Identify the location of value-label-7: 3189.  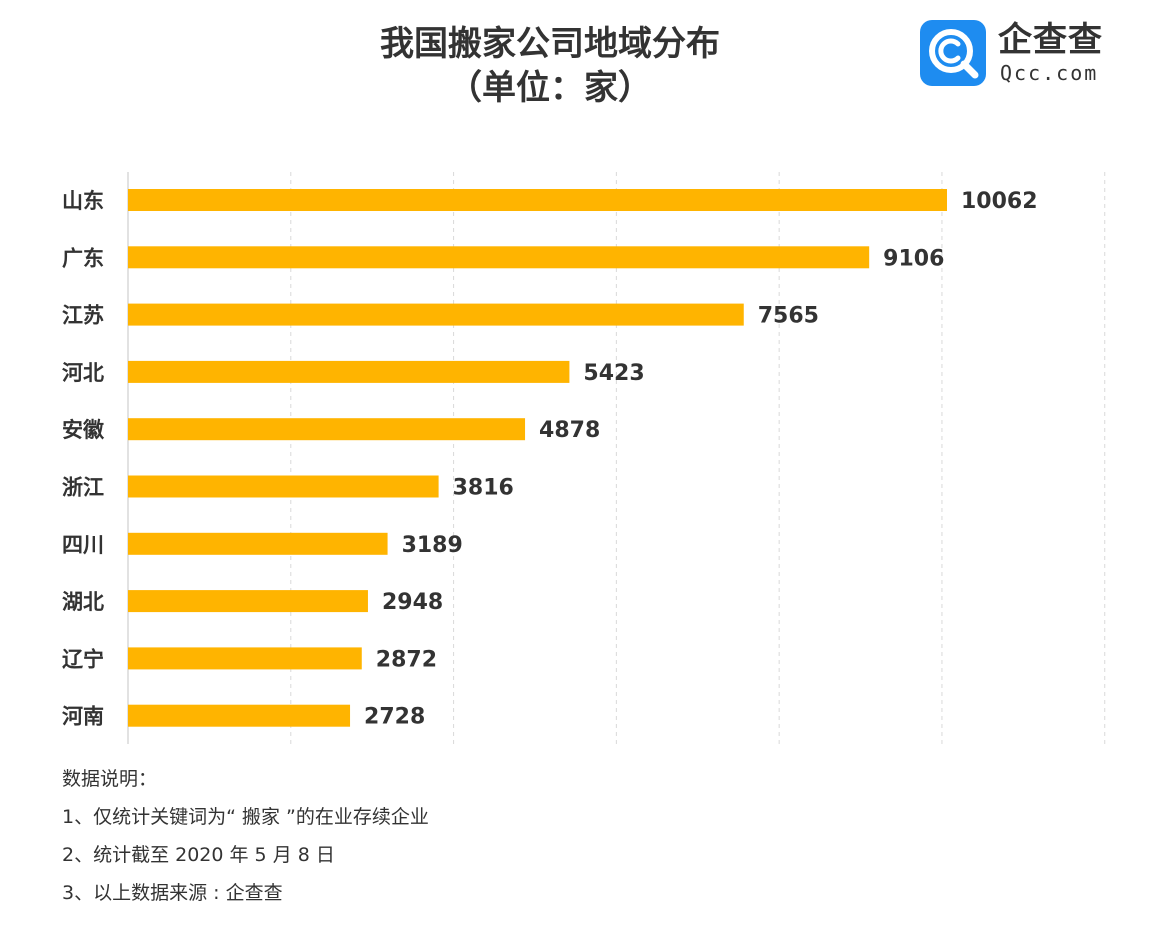
(432, 545).